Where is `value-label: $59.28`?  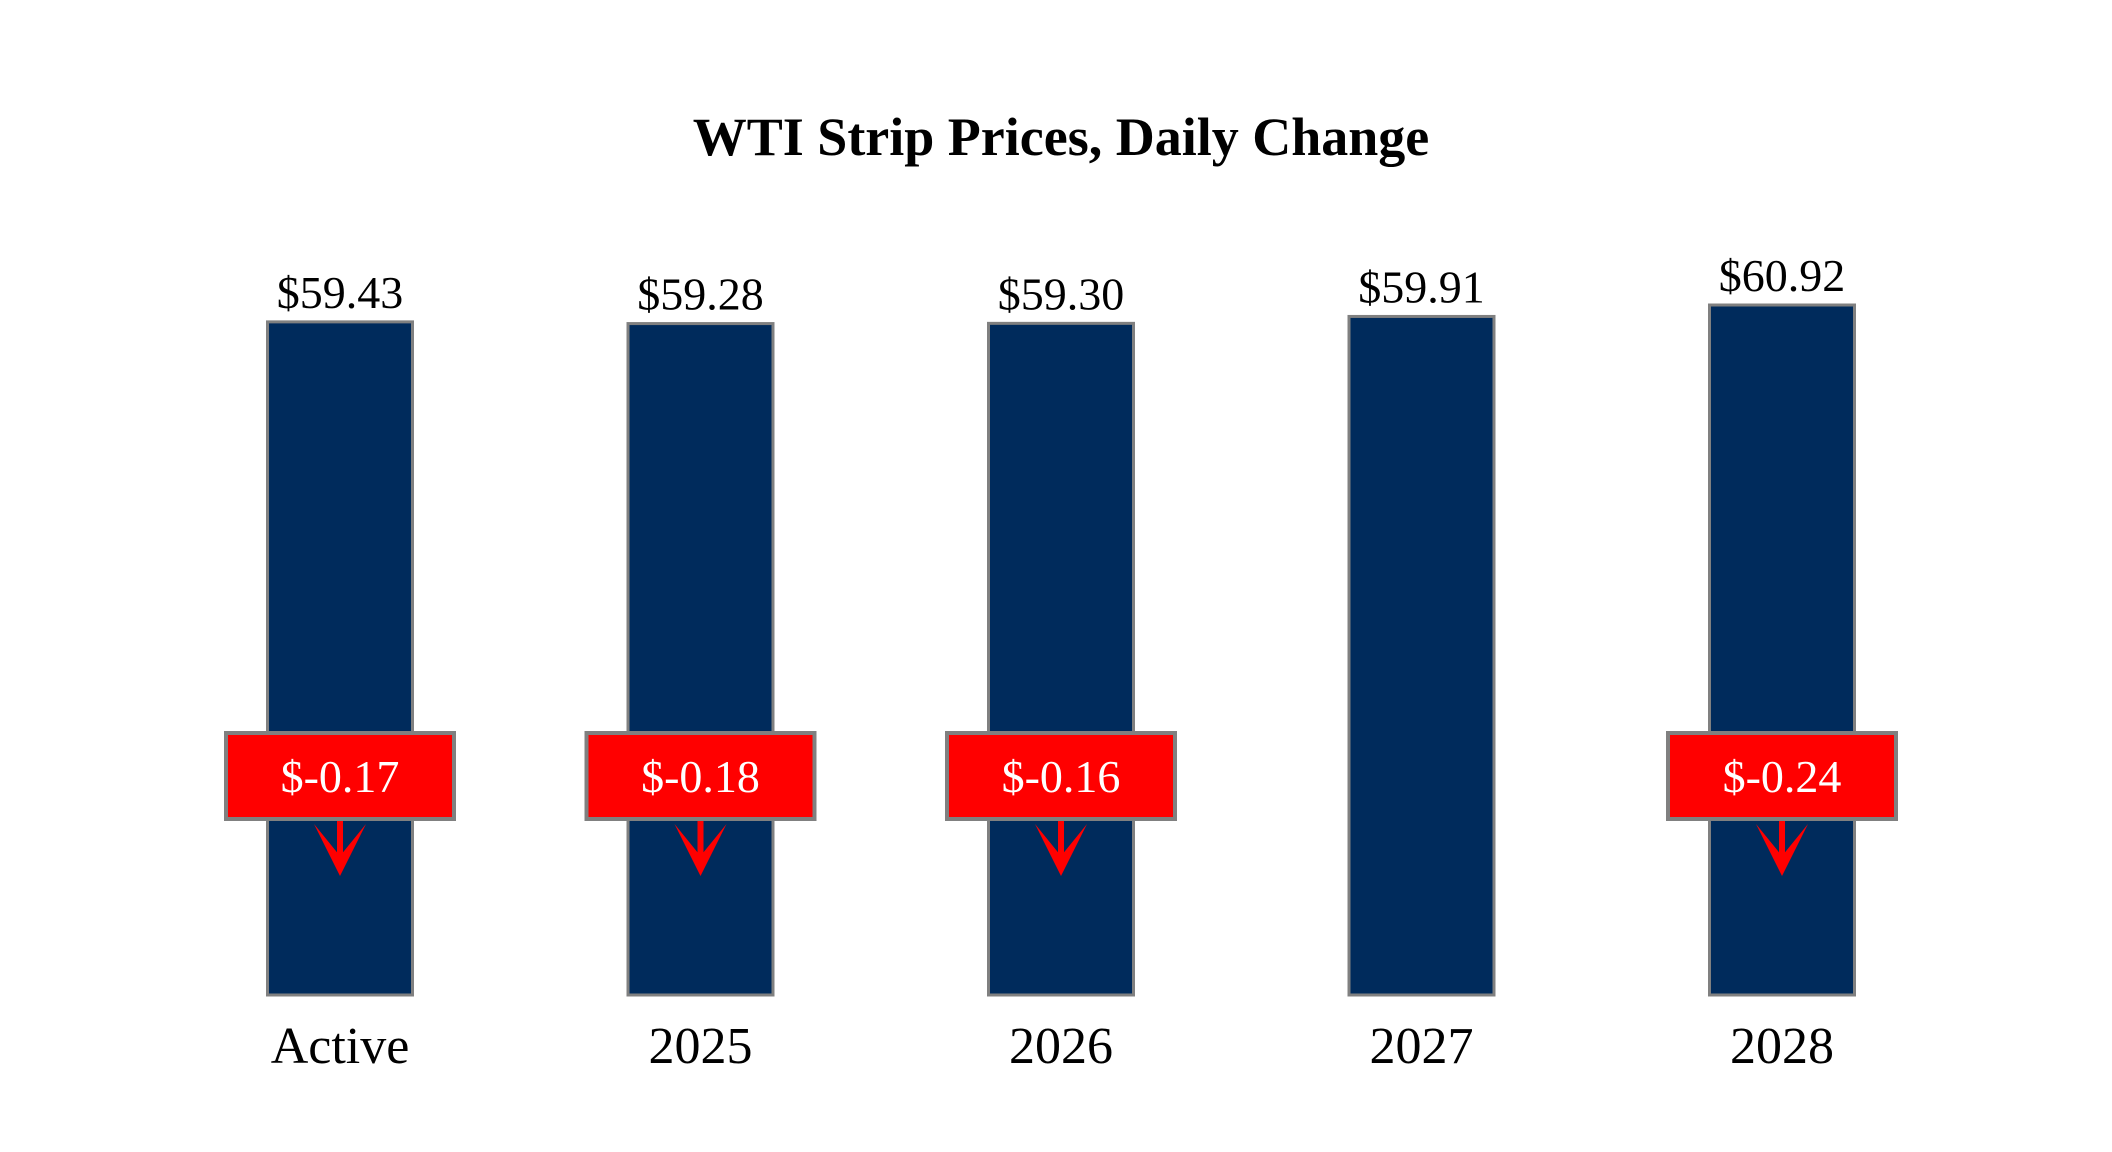
value-label: $59.28 is located at coordinates (700, 294).